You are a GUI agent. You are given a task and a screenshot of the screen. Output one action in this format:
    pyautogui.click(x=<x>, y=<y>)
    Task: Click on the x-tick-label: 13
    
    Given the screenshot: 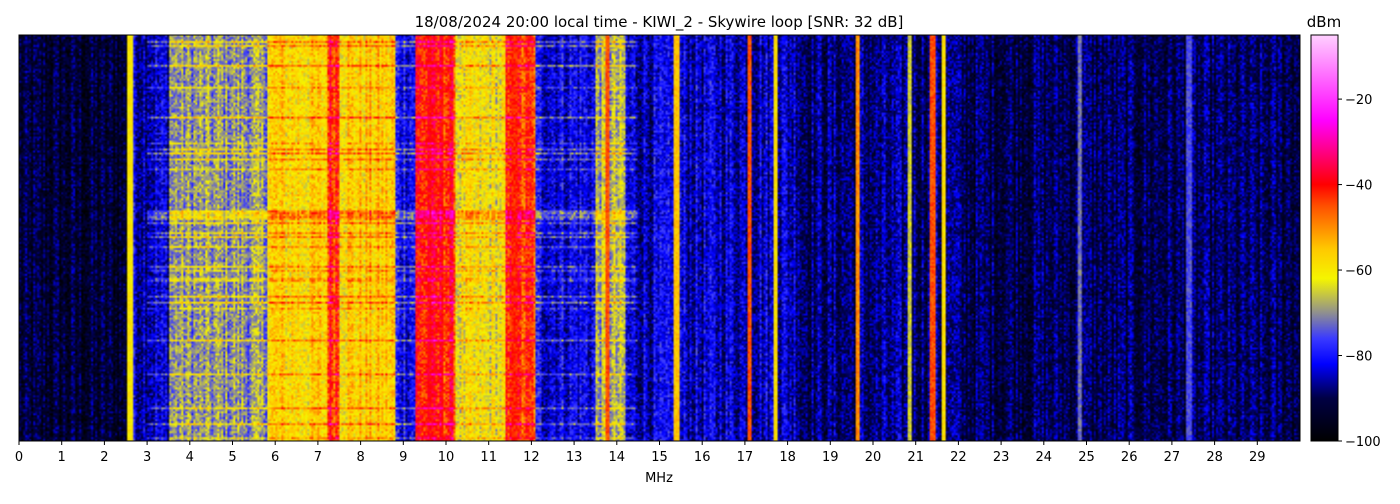 What is the action you would take?
    pyautogui.click(x=574, y=457)
    